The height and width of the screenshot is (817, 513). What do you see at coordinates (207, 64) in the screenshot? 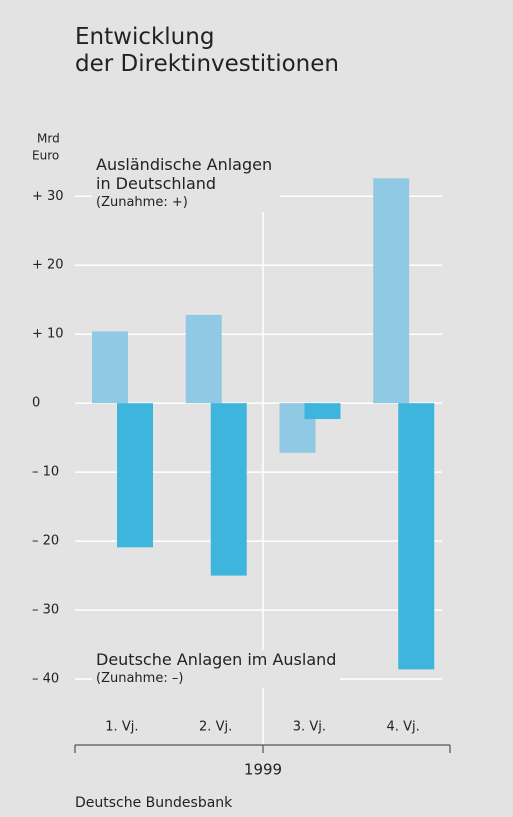
I see `title-line: der Direktinvestitionen` at bounding box center [207, 64].